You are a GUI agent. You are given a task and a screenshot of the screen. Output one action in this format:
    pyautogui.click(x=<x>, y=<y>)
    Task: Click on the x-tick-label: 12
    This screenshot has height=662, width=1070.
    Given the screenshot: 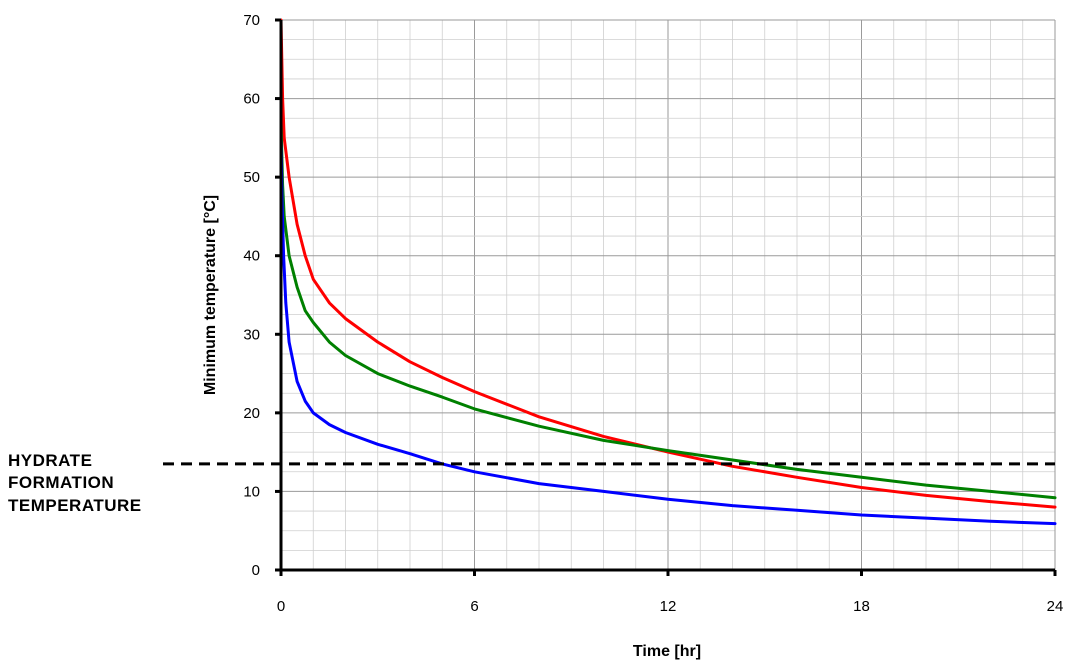 What is the action you would take?
    pyautogui.click(x=668, y=606)
    